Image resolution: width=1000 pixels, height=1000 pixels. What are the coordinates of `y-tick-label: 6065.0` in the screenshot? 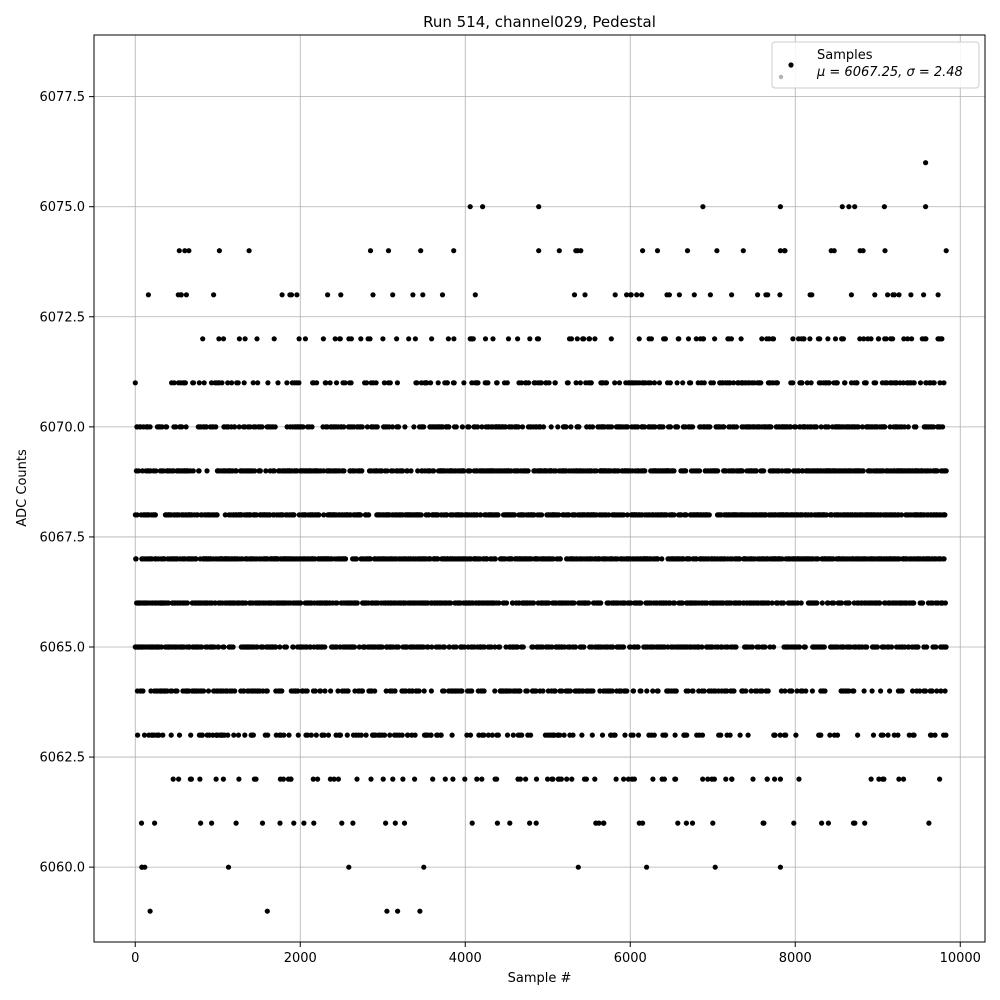 It's located at (63, 648).